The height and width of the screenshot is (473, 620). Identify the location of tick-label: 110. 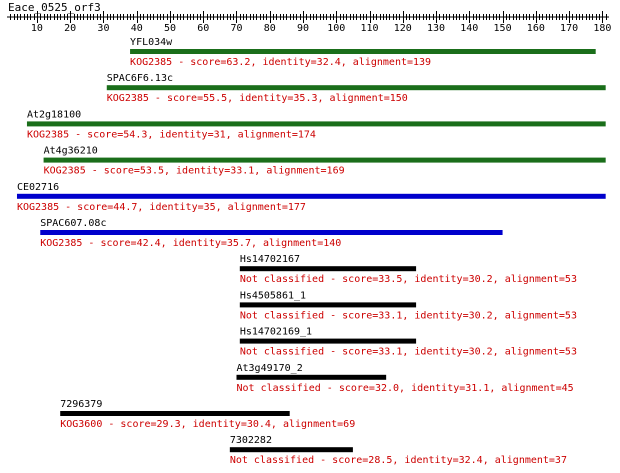
(369, 28).